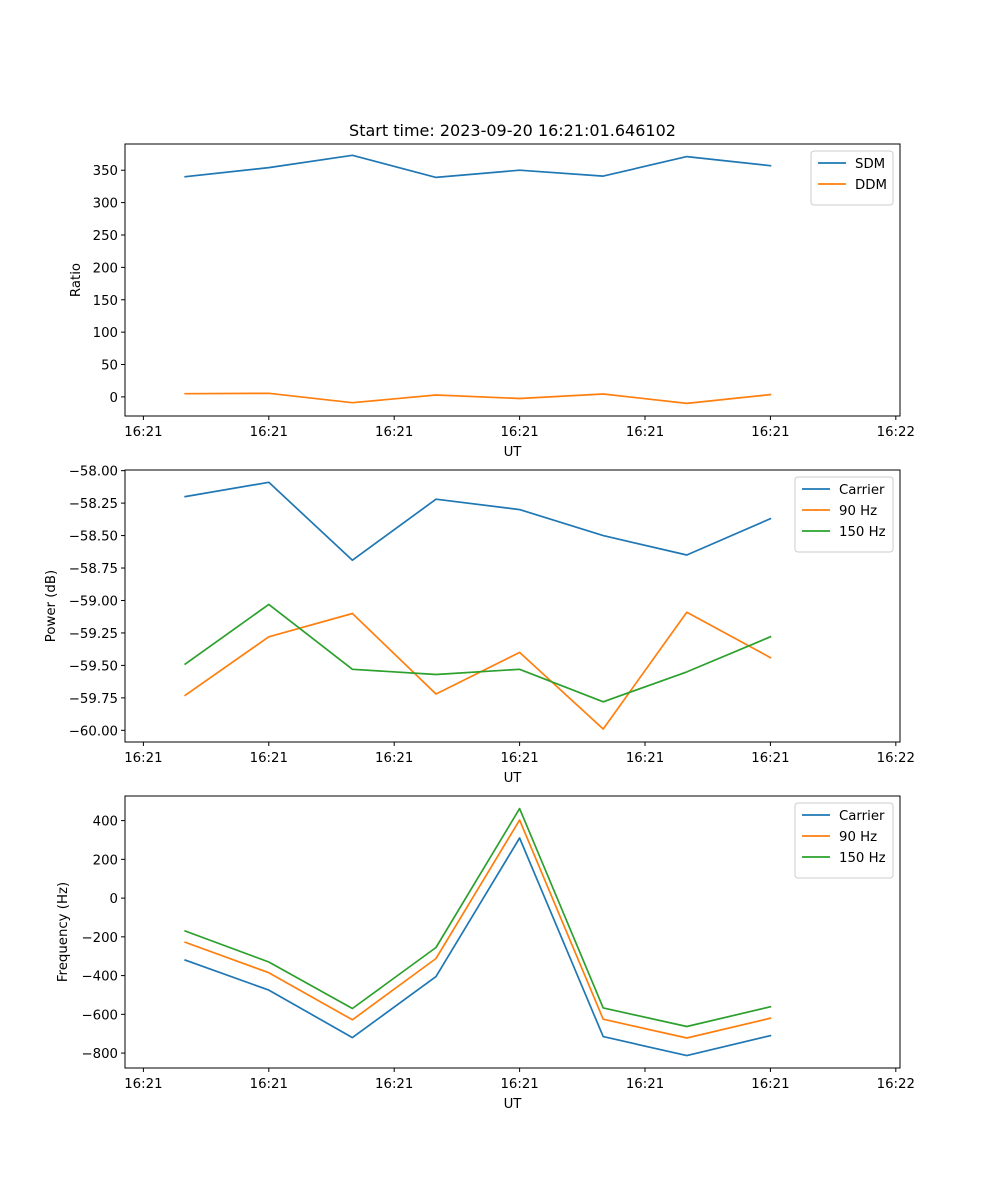 The width and height of the screenshot is (1000, 1200). What do you see at coordinates (105, 822) in the screenshot?
I see `frequency-y-tick-label: 400` at bounding box center [105, 822].